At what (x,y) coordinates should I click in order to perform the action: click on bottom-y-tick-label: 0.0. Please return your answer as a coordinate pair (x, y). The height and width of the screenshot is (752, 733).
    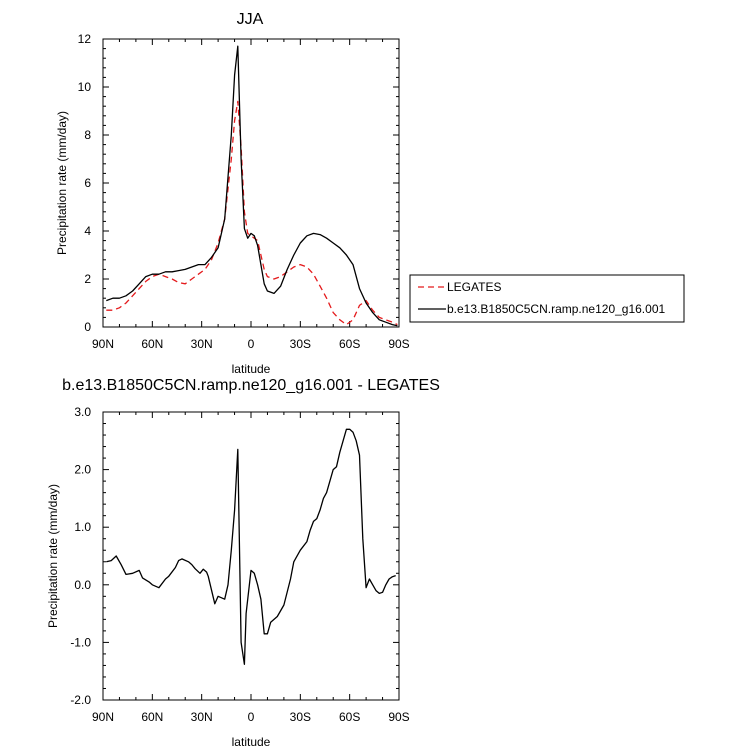
    Looking at the image, I should click on (82, 585).